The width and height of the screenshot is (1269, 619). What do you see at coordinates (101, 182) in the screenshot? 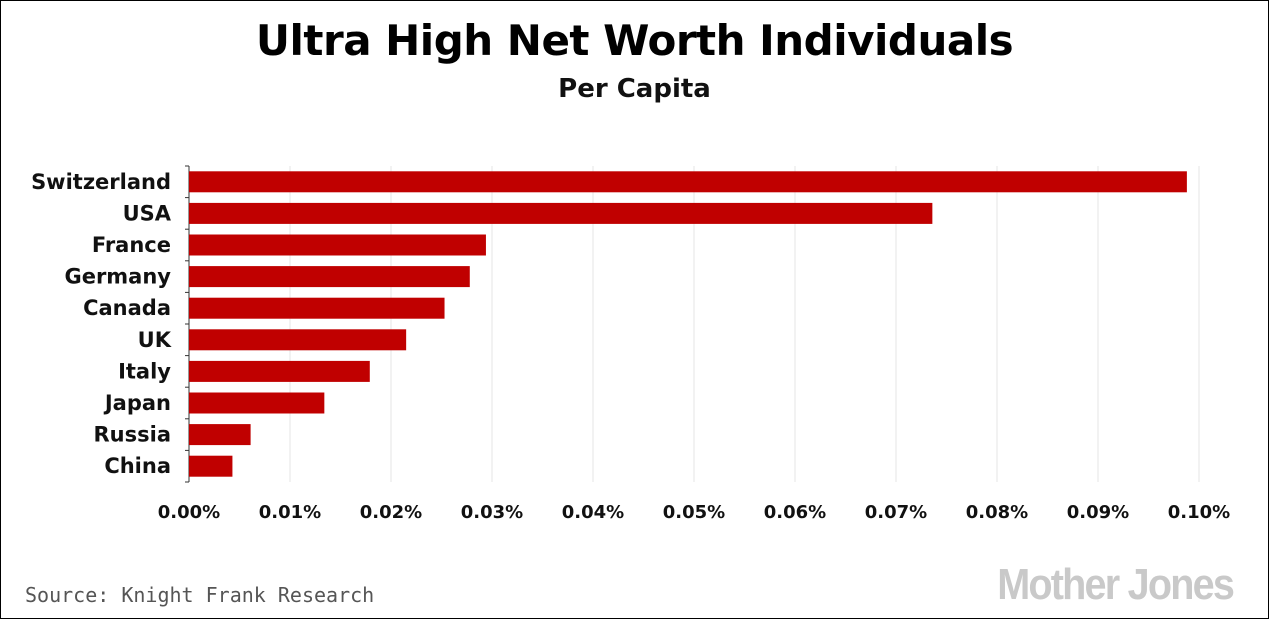
I see `category-label: Switzerland` at bounding box center [101, 182].